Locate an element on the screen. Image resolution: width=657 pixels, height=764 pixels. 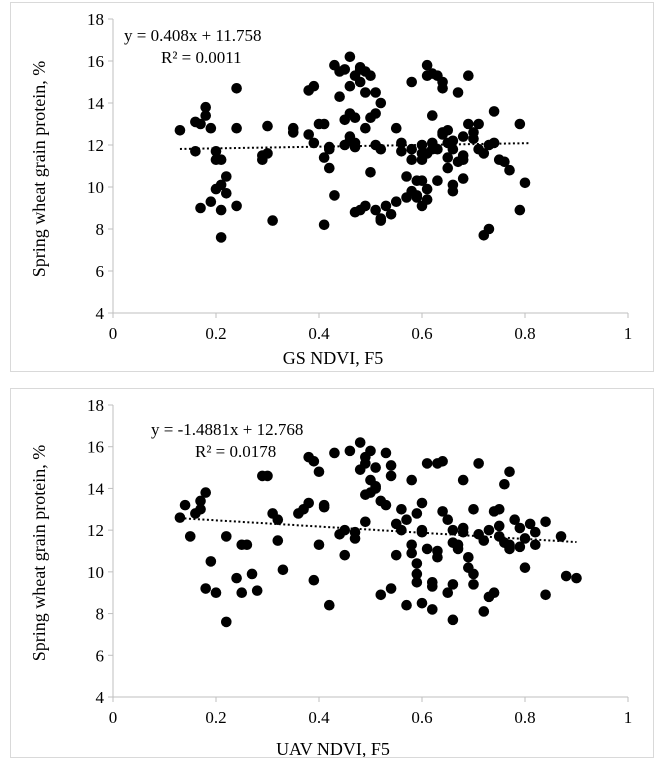
x-axis-title: GS NDVI, F5 is located at coordinates (333, 358).